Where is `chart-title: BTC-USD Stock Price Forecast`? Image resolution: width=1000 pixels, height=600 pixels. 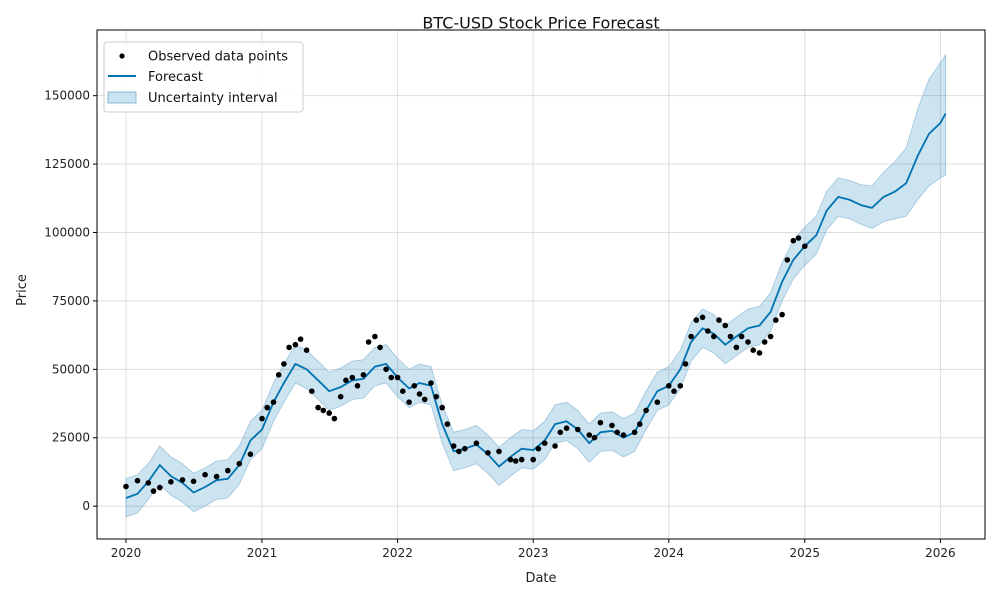 chart-title: BTC-USD Stock Price Forecast is located at coordinates (540, 23).